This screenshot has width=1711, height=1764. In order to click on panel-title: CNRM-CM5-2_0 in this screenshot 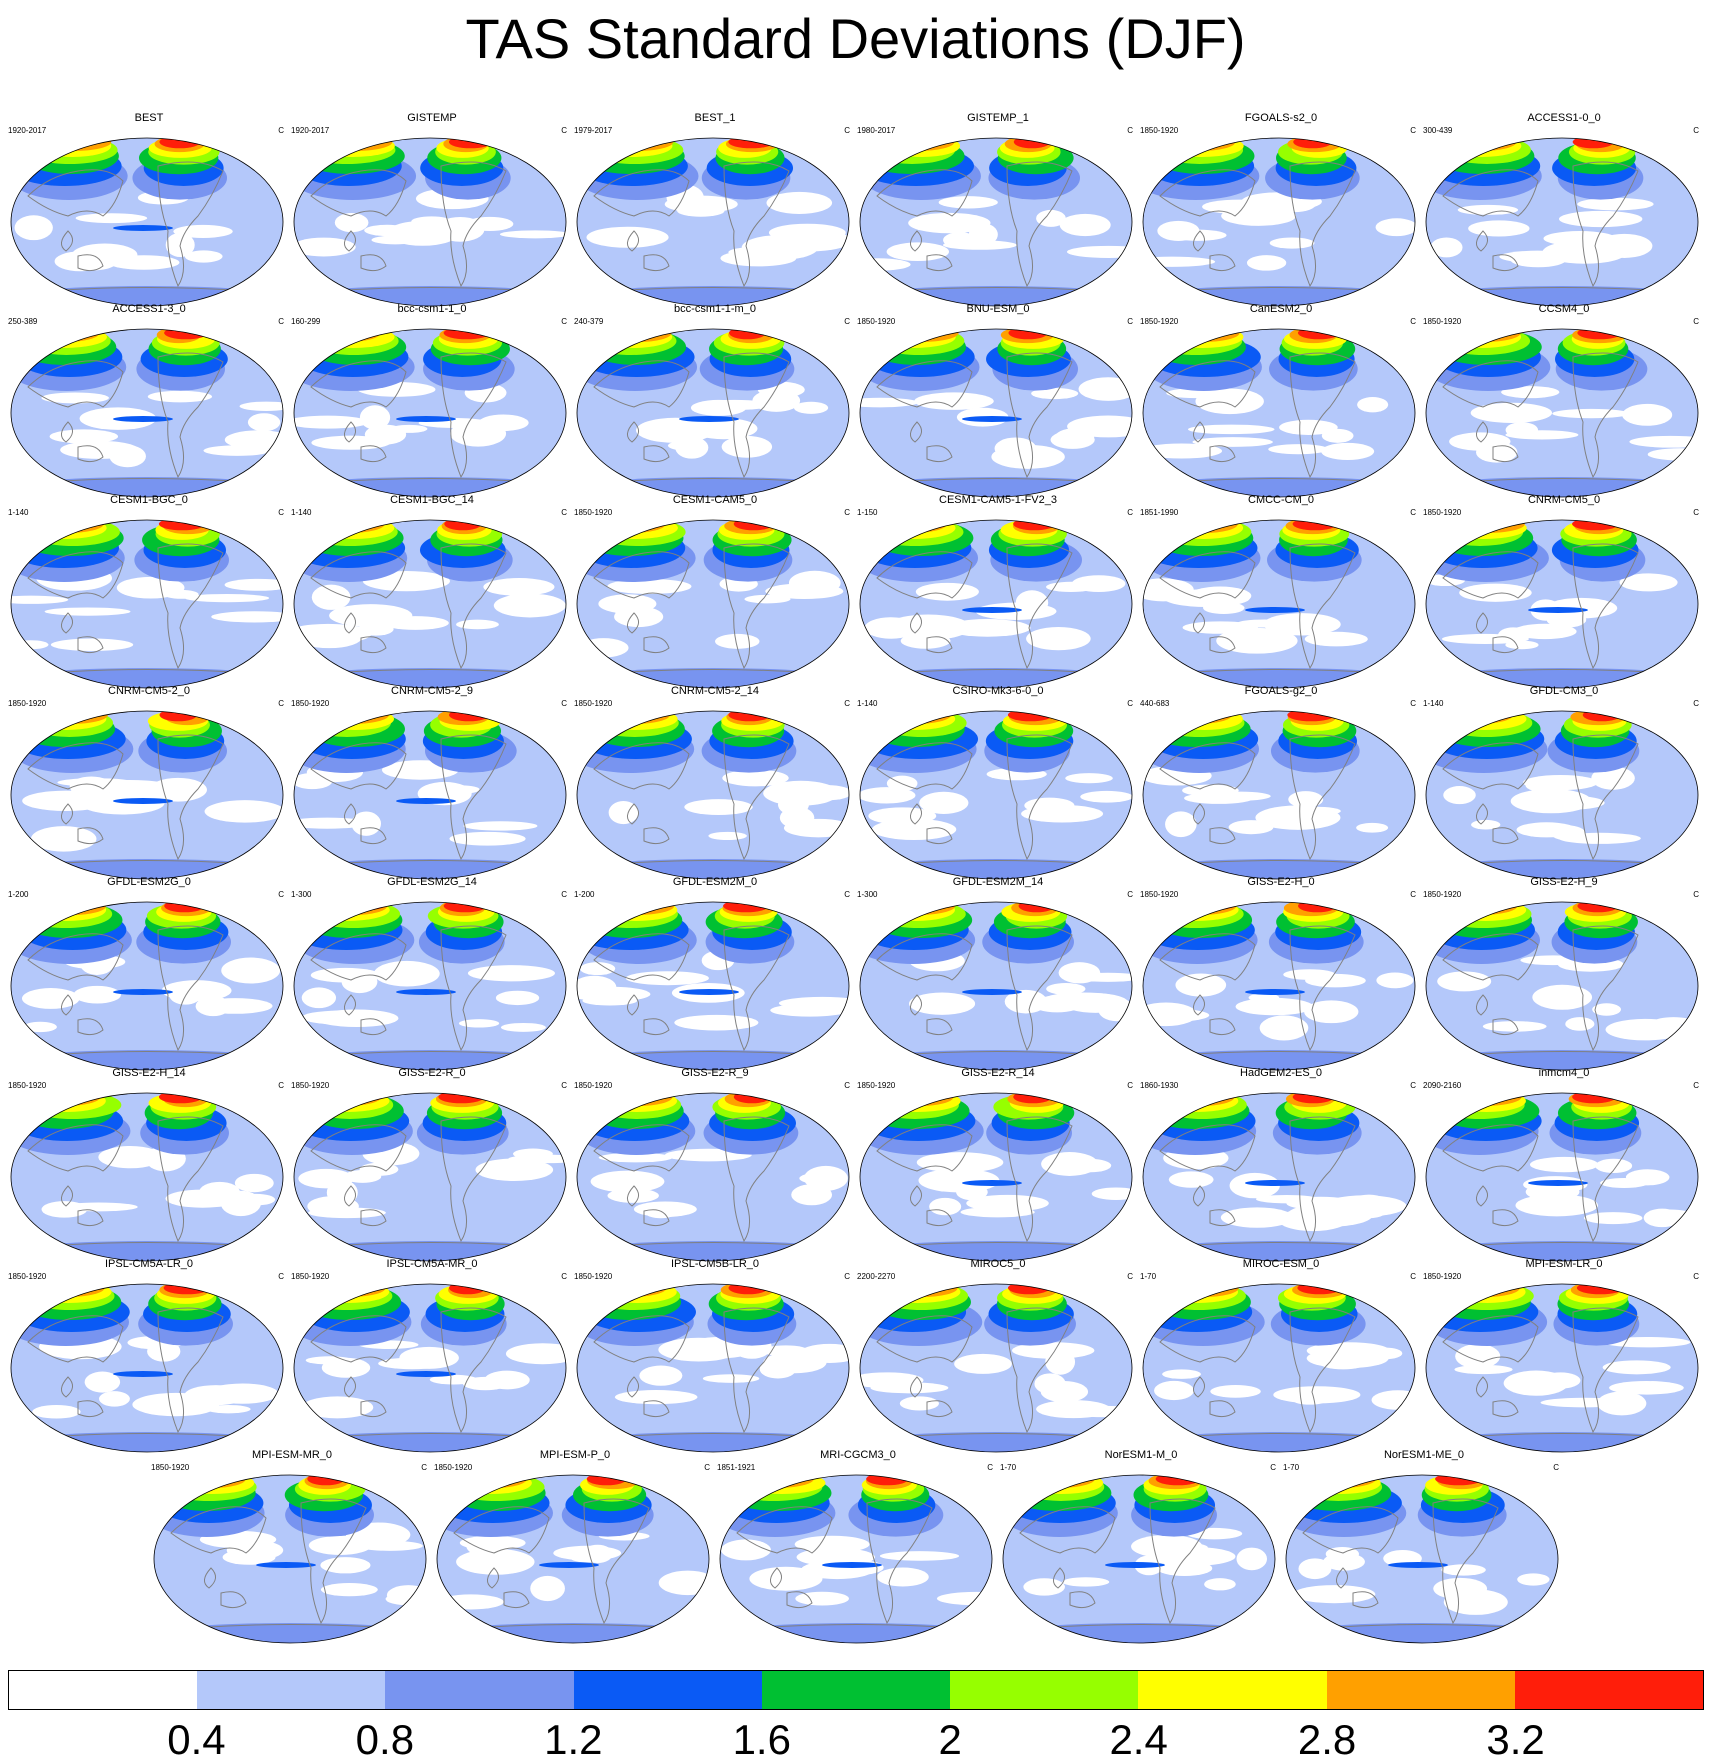, I will do `click(149, 691)`.